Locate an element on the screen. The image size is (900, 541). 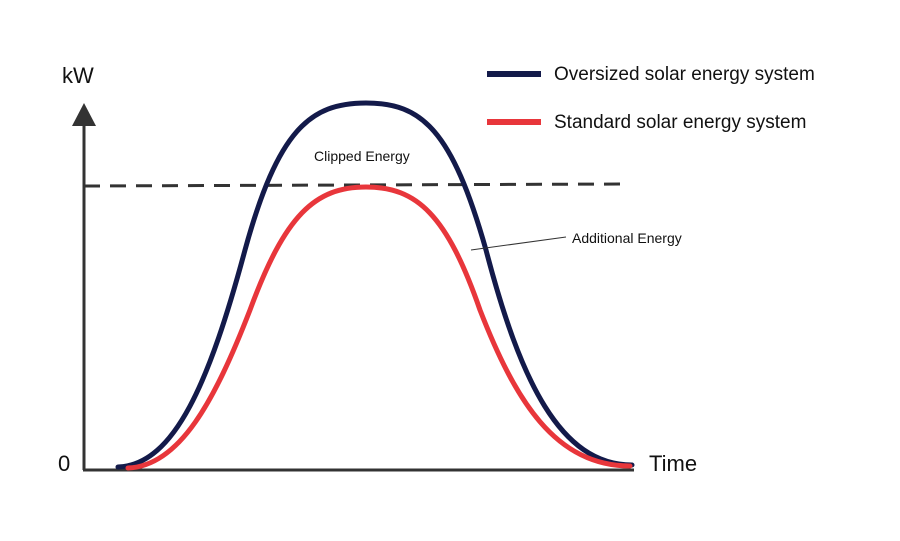
annotation-clipped-energy: Clipped Energy is located at coordinates (362, 156).